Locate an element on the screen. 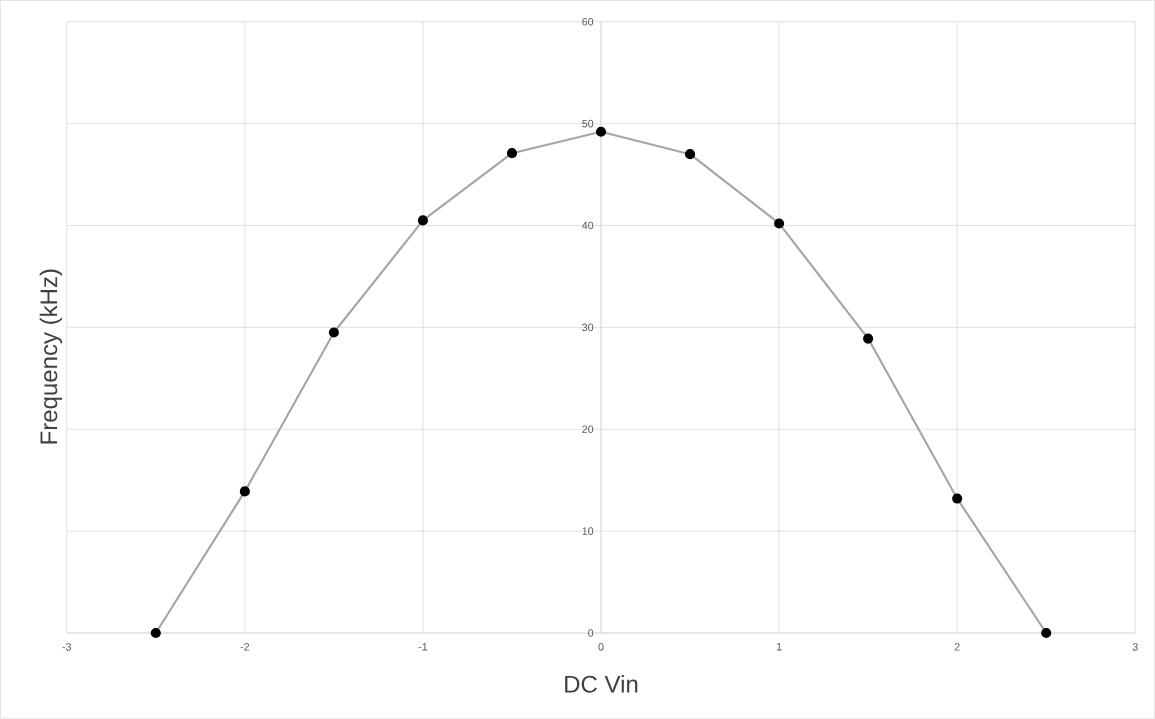 This screenshot has width=1155, height=719. x-tick-label: 2 is located at coordinates (957, 647).